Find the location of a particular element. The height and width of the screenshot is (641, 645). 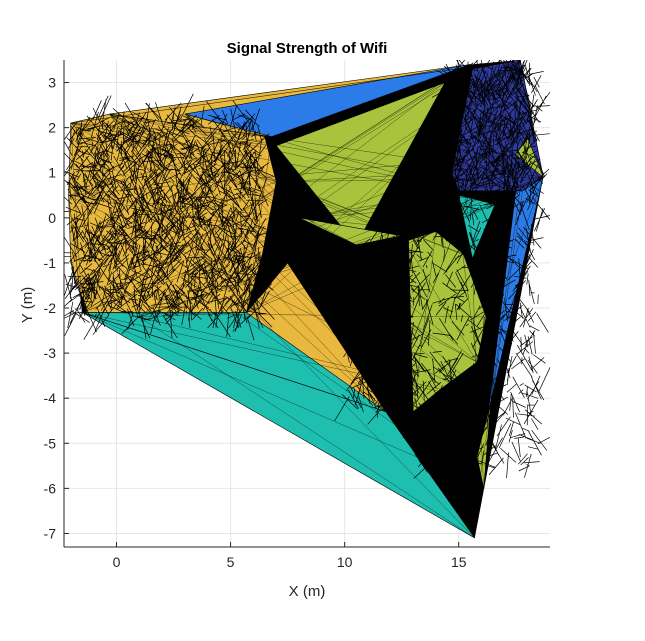

x-axis-label: X (m) is located at coordinates (307, 591).